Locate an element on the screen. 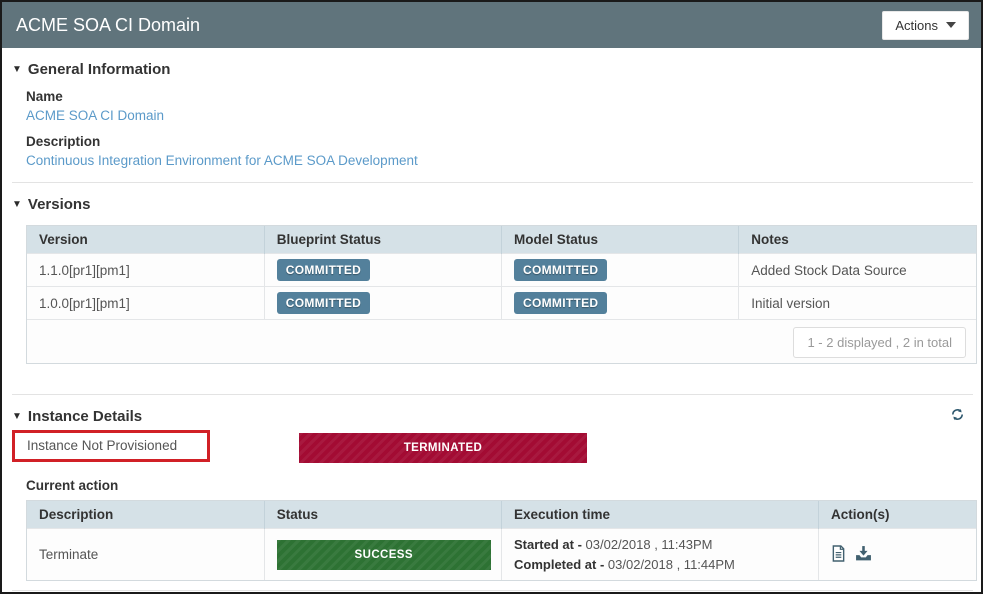  column-header-version: Version is located at coordinates (146, 240).